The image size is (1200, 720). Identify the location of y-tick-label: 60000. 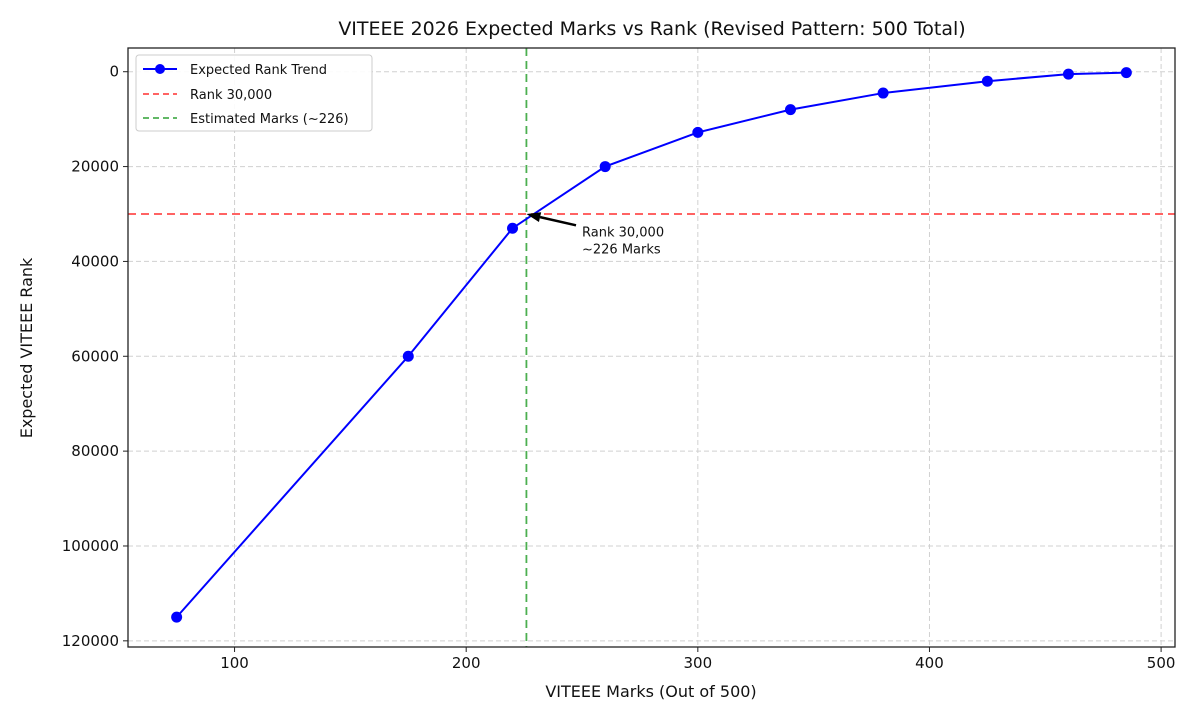
(95, 356).